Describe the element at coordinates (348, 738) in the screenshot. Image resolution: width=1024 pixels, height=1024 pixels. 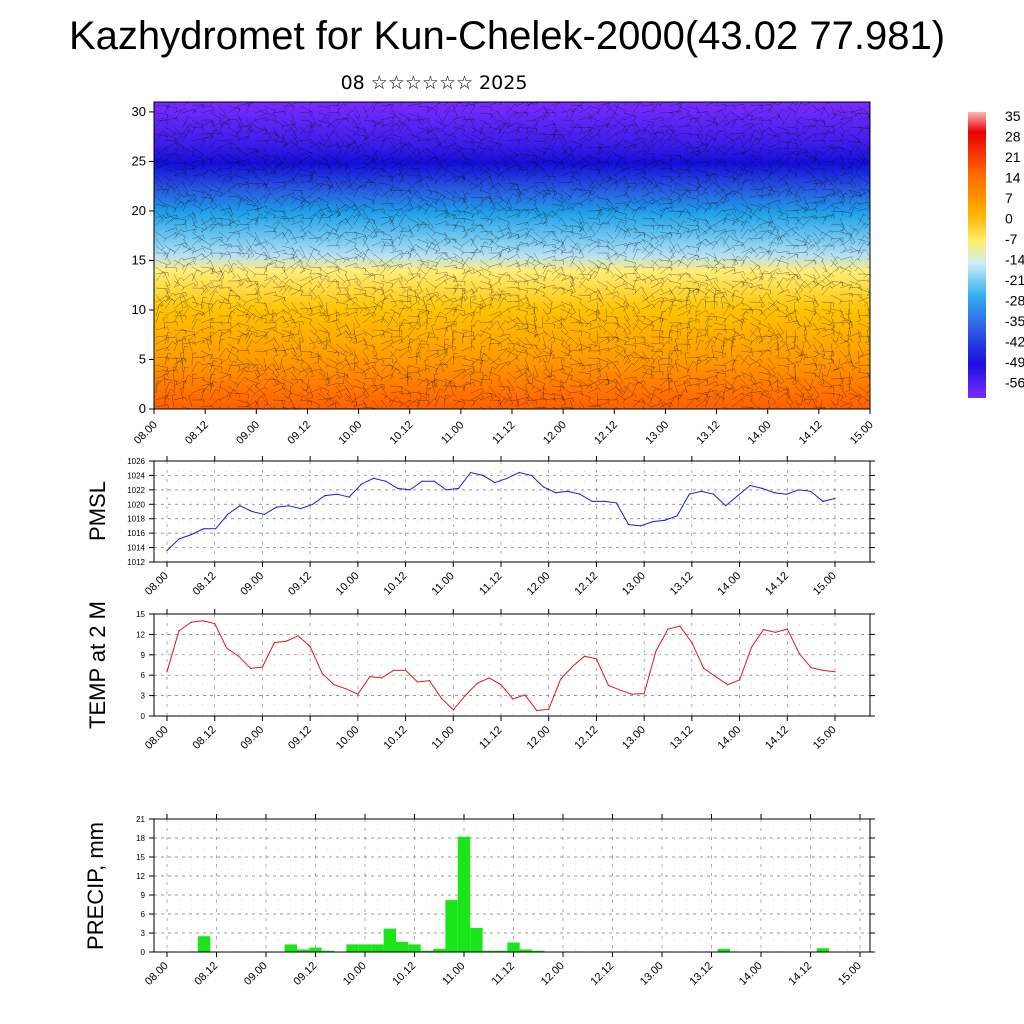
I see `xtick-label: 10.00` at that location.